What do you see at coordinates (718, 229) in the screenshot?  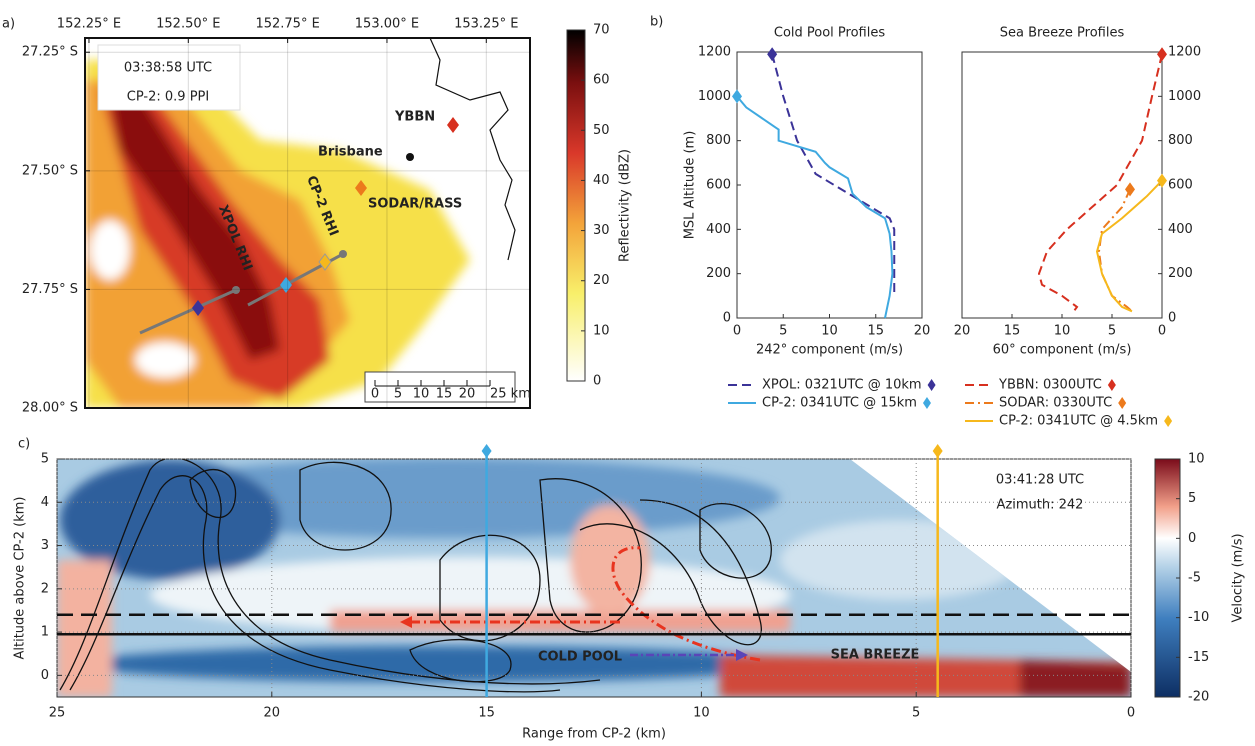 I see `y-tick-label: 400` at bounding box center [718, 229].